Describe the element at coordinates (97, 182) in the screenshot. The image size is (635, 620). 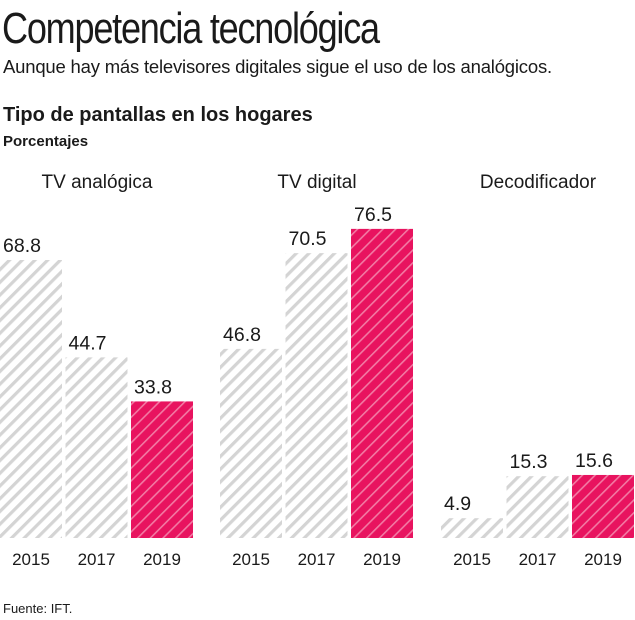
I see `group-label: TV analógica` at that location.